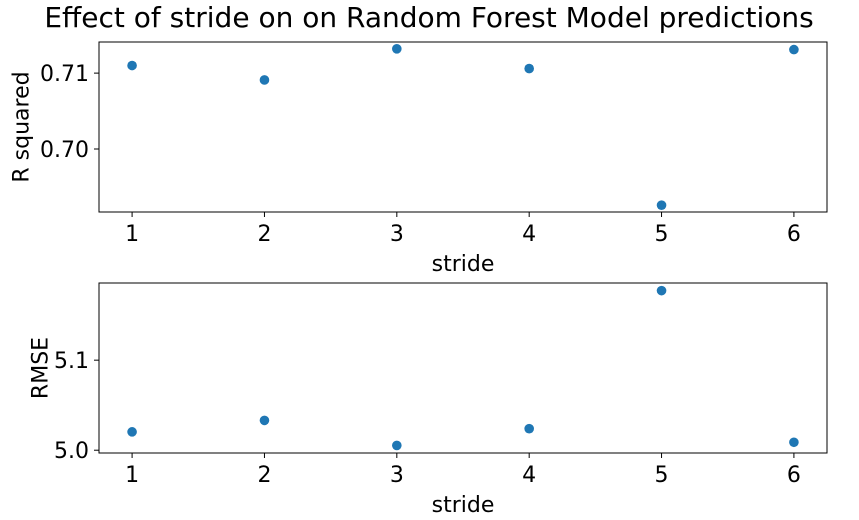 Image resolution: width=859 pixels, height=520 pixels. I want to click on rmse-x-axis-label: stride, so click(463, 505).